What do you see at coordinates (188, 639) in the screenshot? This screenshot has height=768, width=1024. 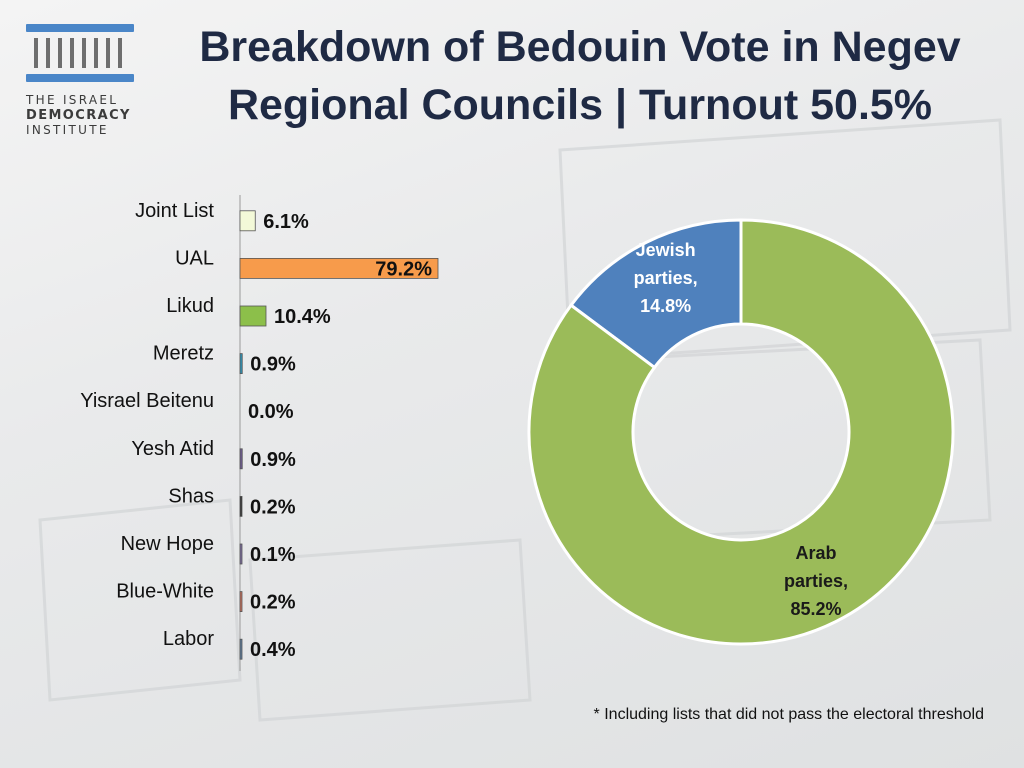 I see `category-label: Labor` at bounding box center [188, 639].